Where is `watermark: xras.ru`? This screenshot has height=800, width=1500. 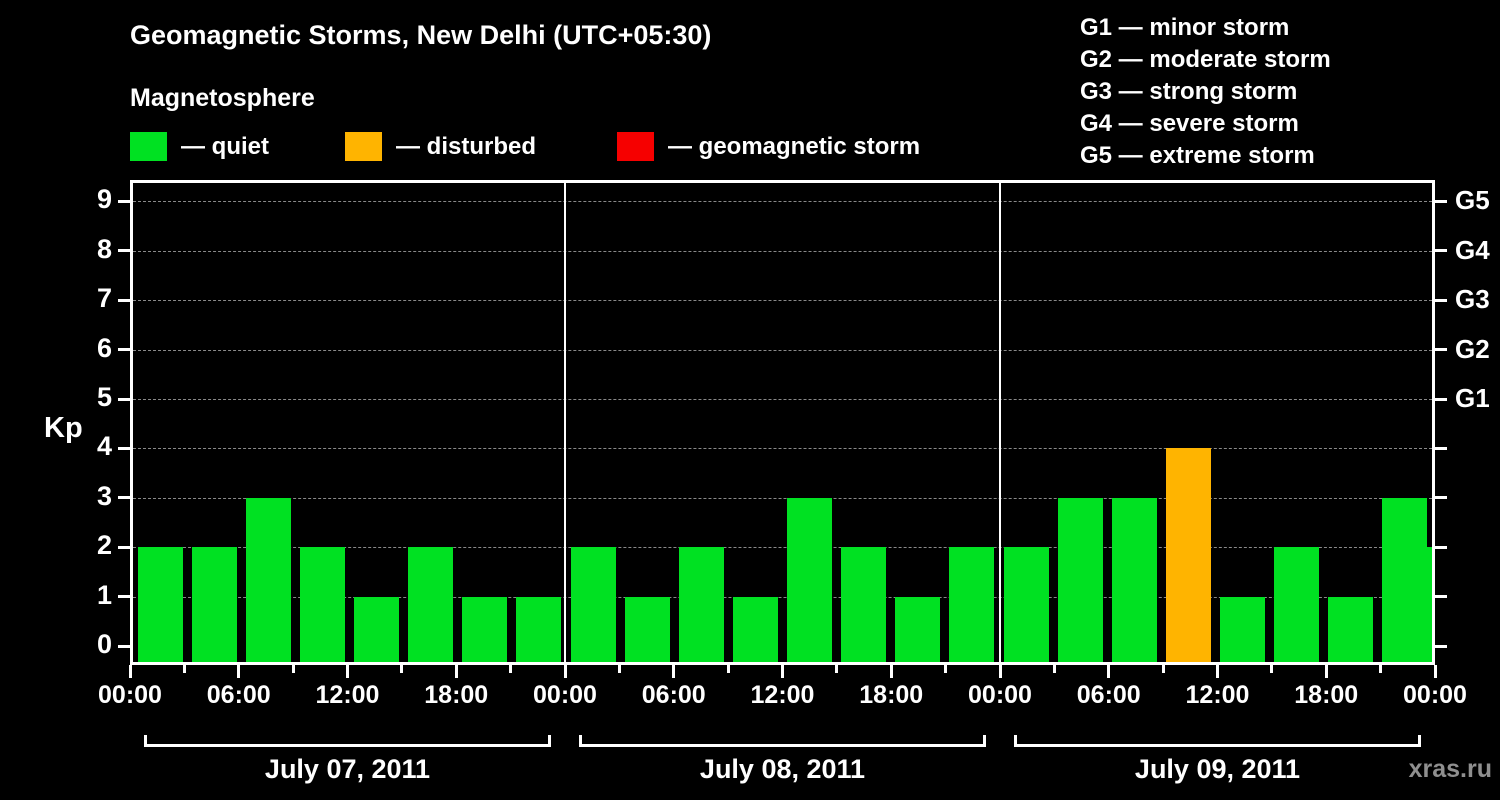 watermark: xras.ru is located at coordinates (1450, 769).